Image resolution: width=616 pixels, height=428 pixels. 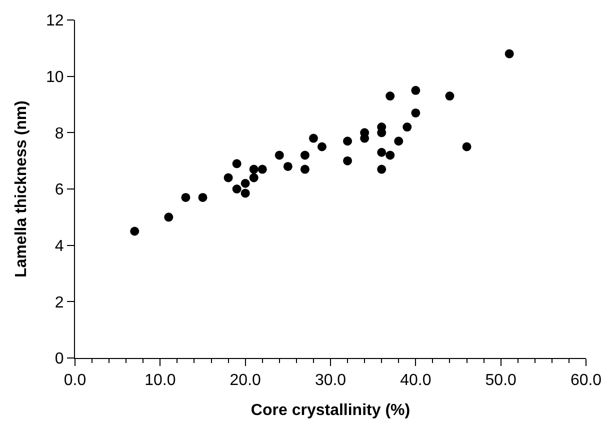 I want to click on y-tick-label: 0, so click(x=59, y=359).